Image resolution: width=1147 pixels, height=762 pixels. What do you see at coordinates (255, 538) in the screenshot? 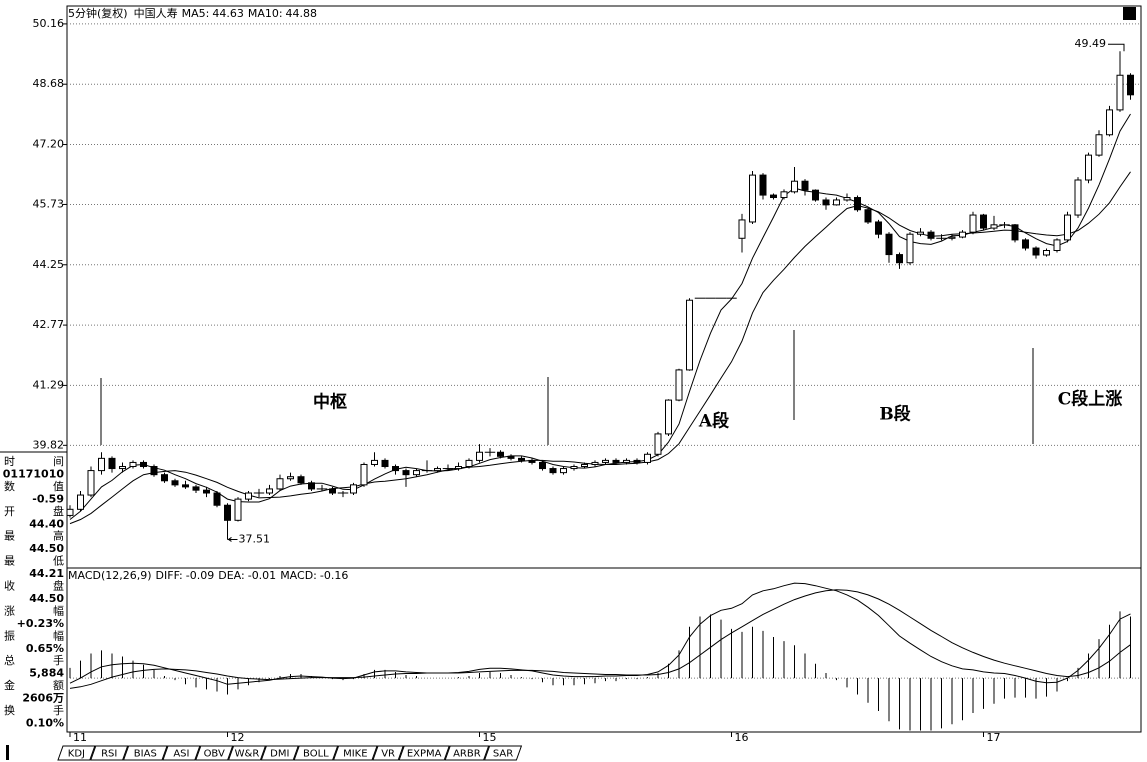
I see `low-label: 37.51` at bounding box center [255, 538].